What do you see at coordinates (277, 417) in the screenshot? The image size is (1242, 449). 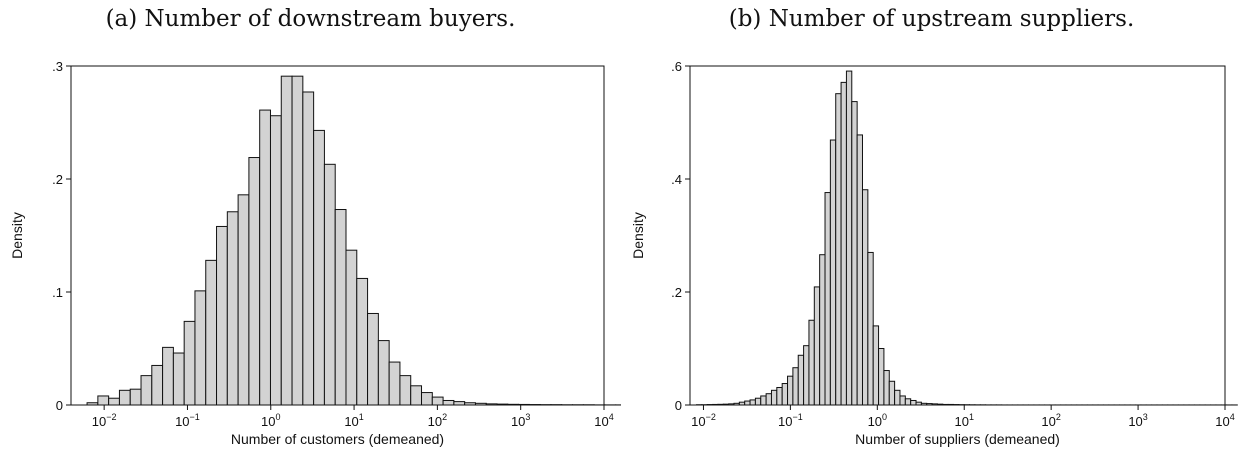 I see `x-tick-exponent: 0` at bounding box center [277, 417].